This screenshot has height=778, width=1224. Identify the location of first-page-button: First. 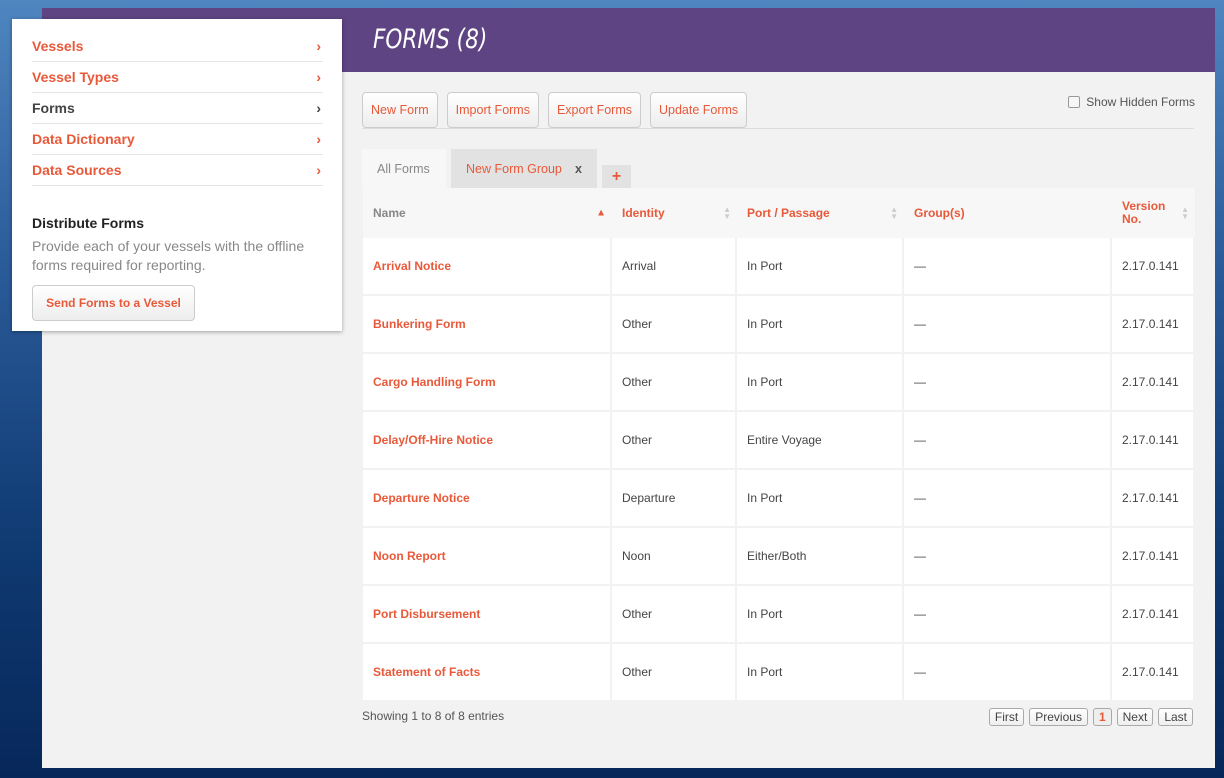
(1006, 717).